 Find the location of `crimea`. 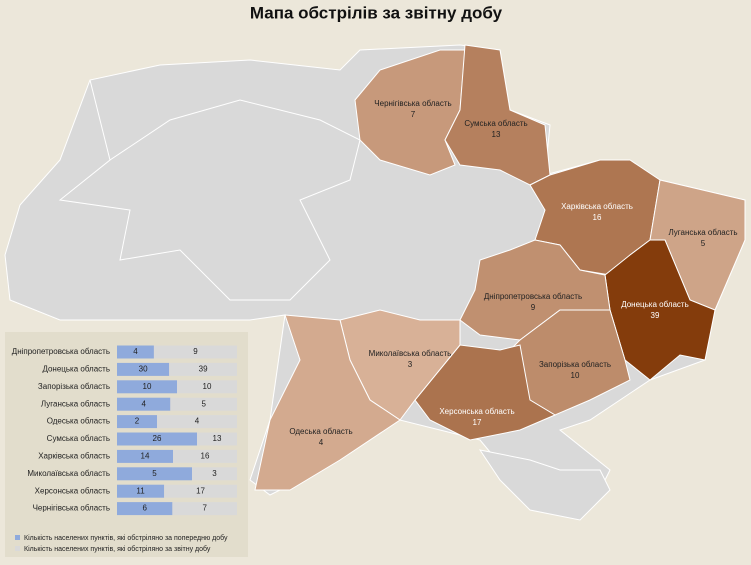

crimea is located at coordinates (544, 485).